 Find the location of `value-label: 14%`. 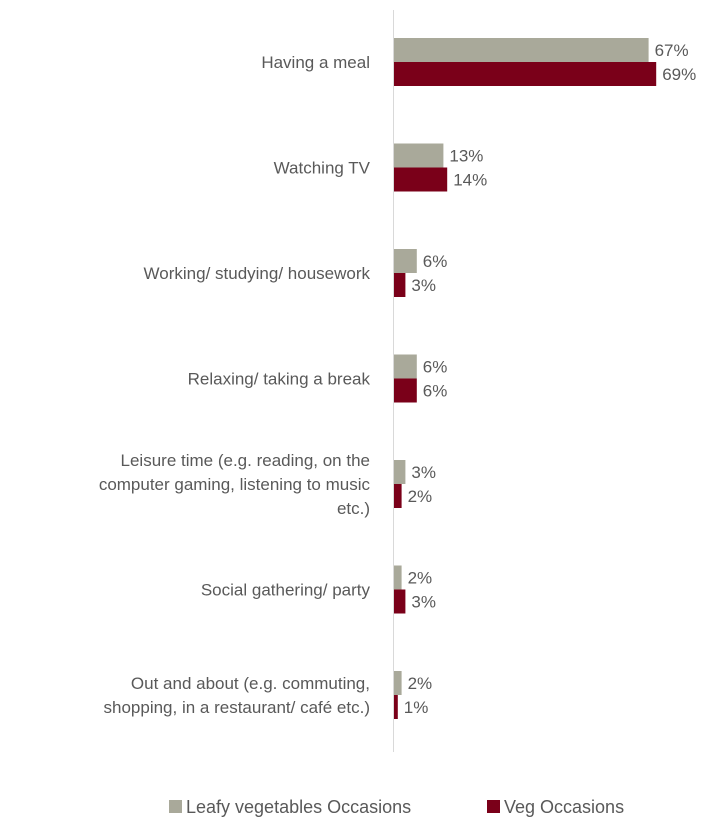

value-label: 14% is located at coordinates (470, 180).